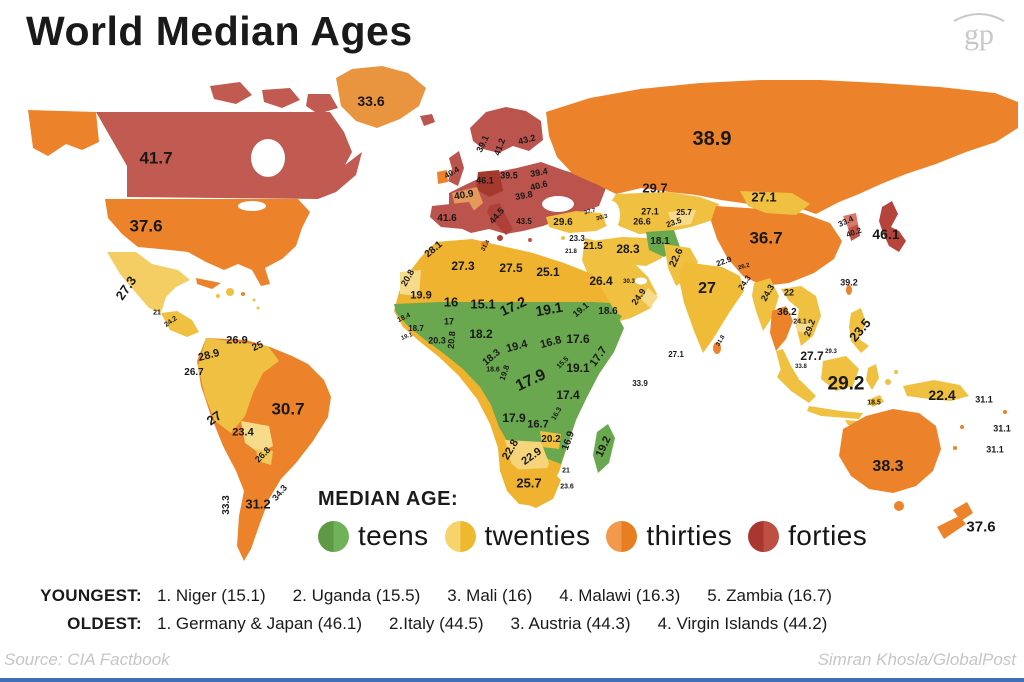 This screenshot has width=1024, height=682. Describe the element at coordinates (260, 623) in the screenshot. I see `ranking-item: 1. Germany & Japan (46.1)` at that location.